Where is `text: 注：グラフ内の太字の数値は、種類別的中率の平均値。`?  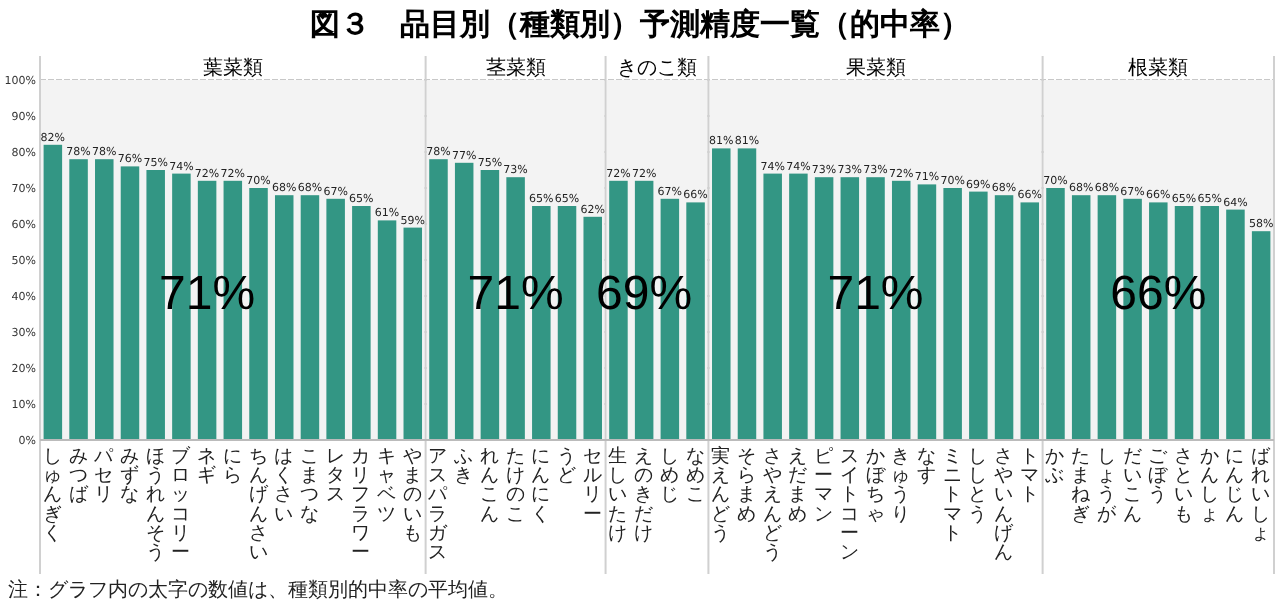
text: 注：グラフ内の太字の数値は、種類別的中率の平均値。 is located at coordinates (258, 590).